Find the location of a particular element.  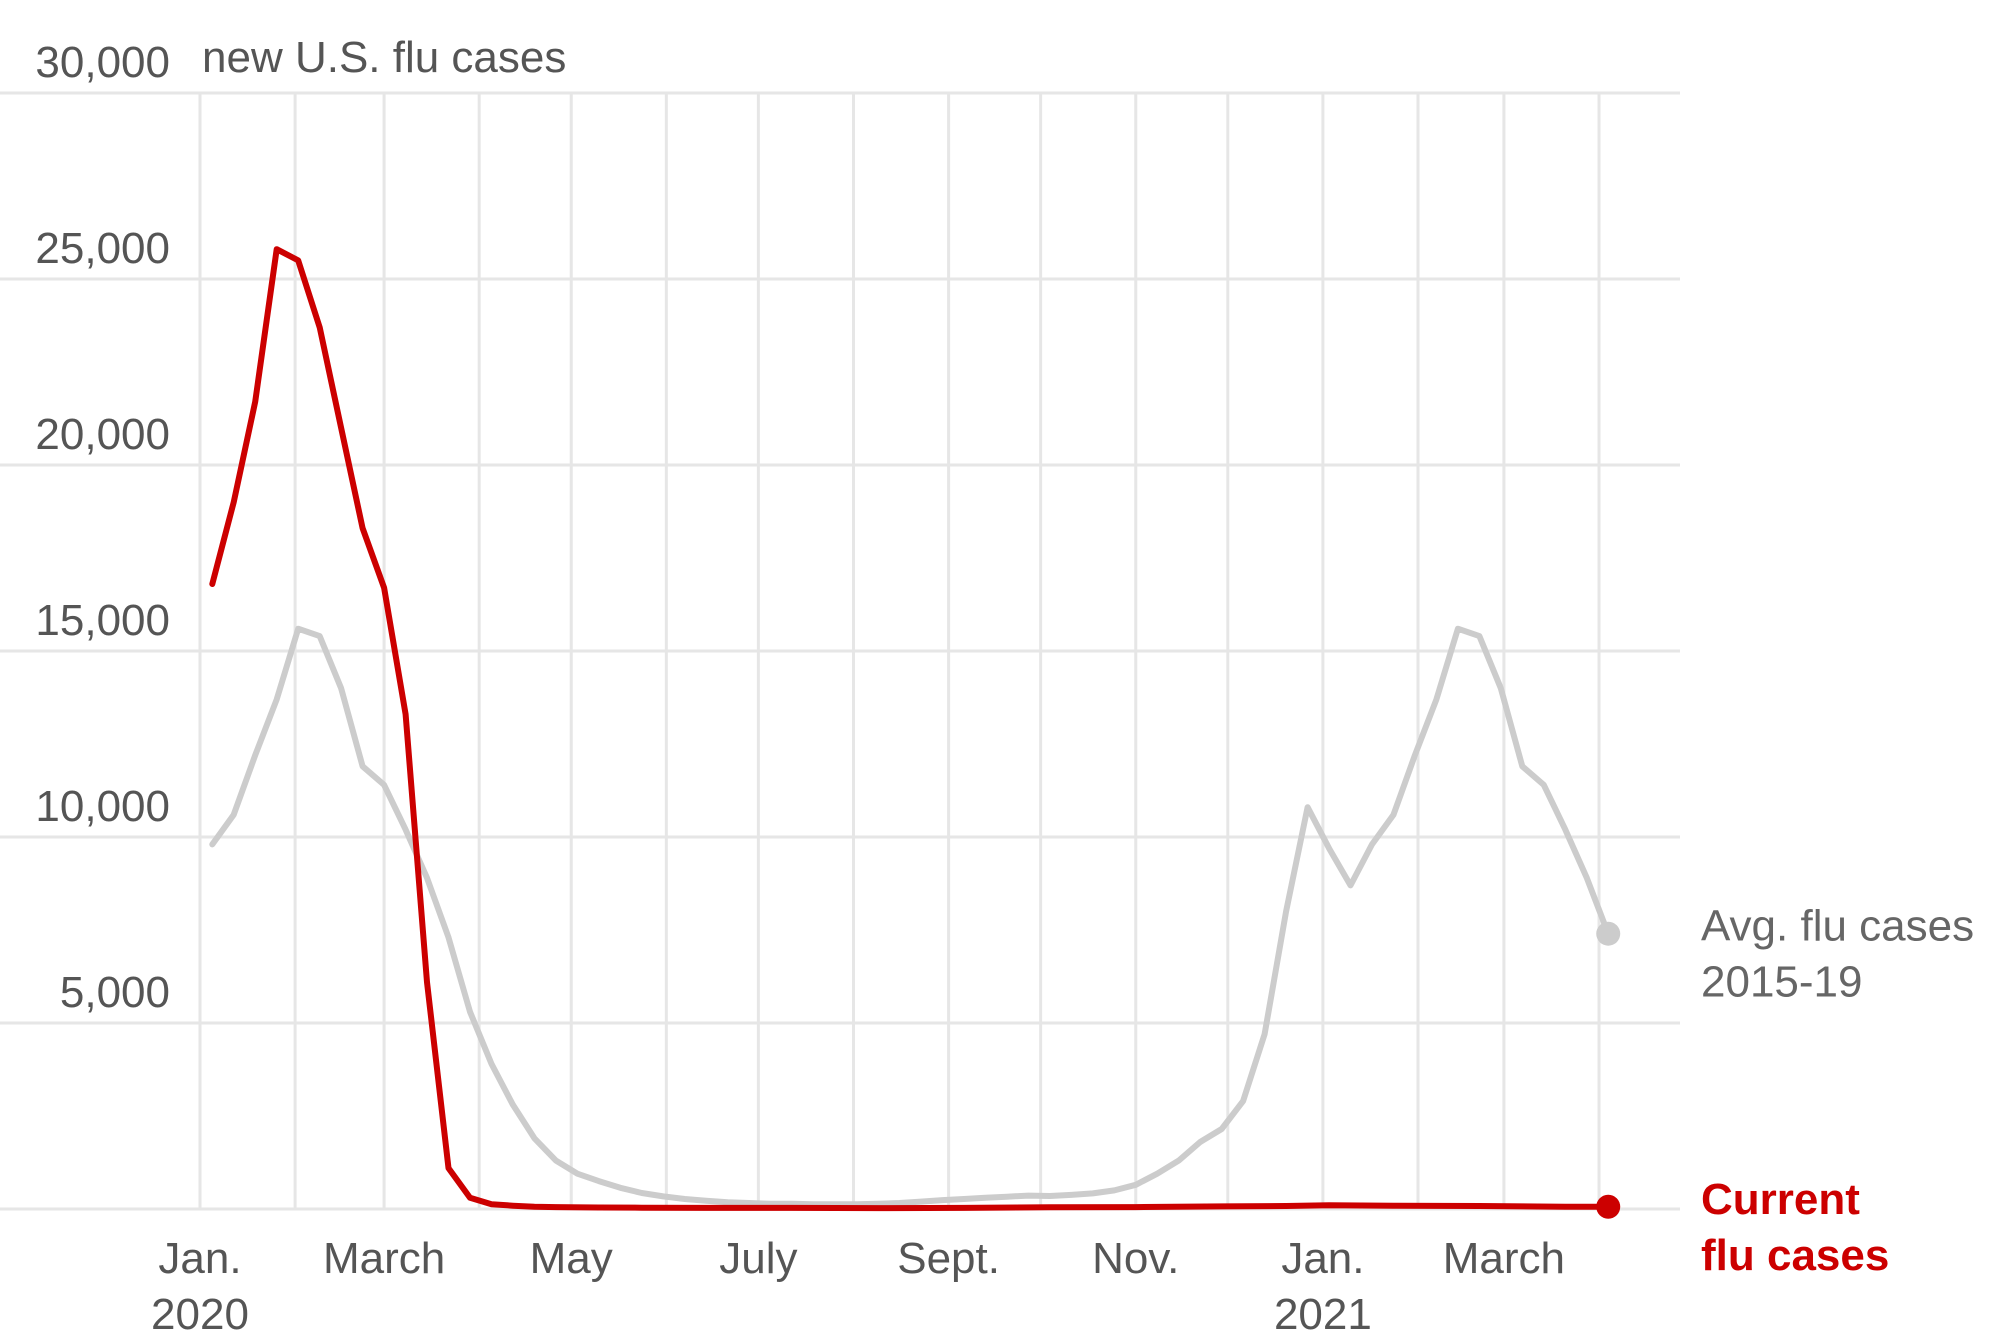

y-tick-label: 10,000 is located at coordinates (102, 806).